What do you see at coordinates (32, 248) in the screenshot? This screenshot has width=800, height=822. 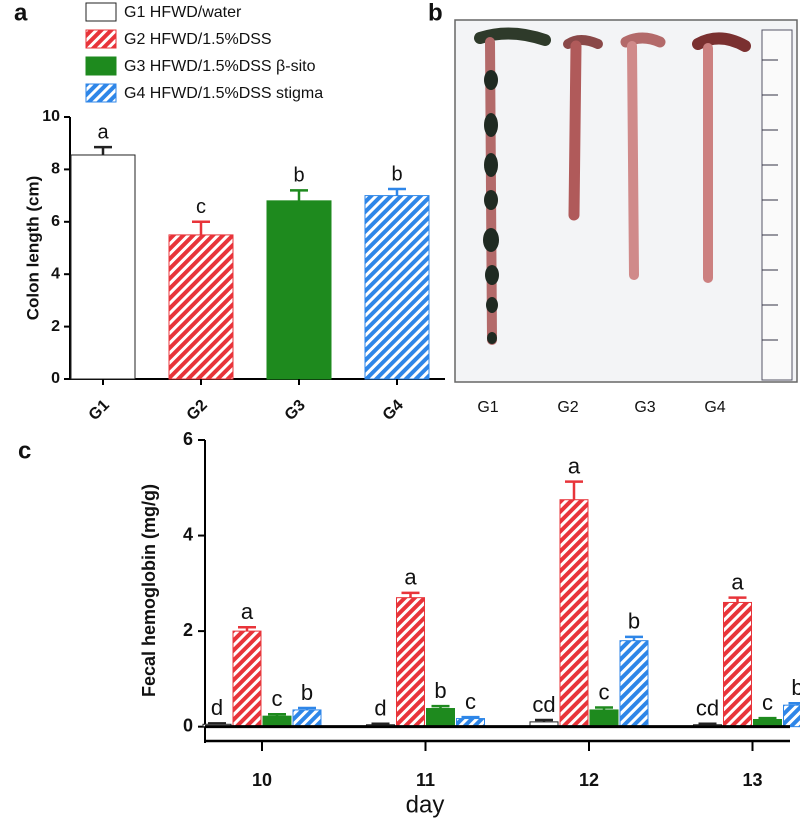 I see `y-axis-label: Colon length (cm)` at bounding box center [32, 248].